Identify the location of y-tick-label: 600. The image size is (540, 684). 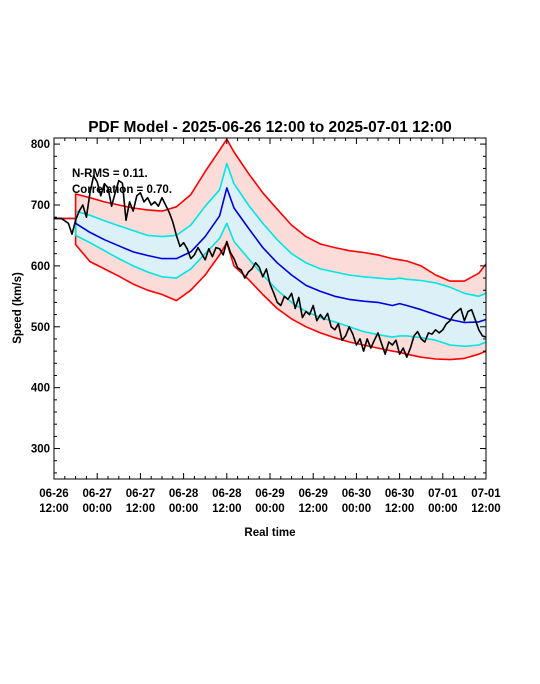
(40, 267).